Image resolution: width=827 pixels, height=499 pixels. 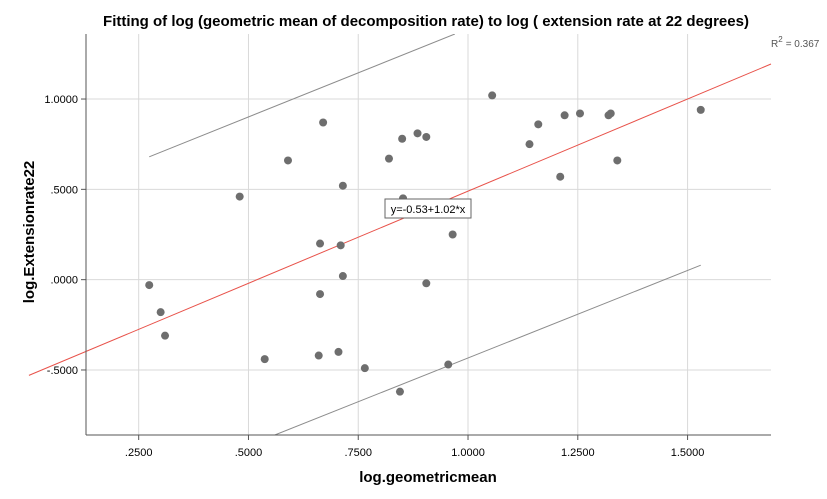 What do you see at coordinates (358, 453) in the screenshot?
I see `x-tick-label: .7500` at bounding box center [358, 453].